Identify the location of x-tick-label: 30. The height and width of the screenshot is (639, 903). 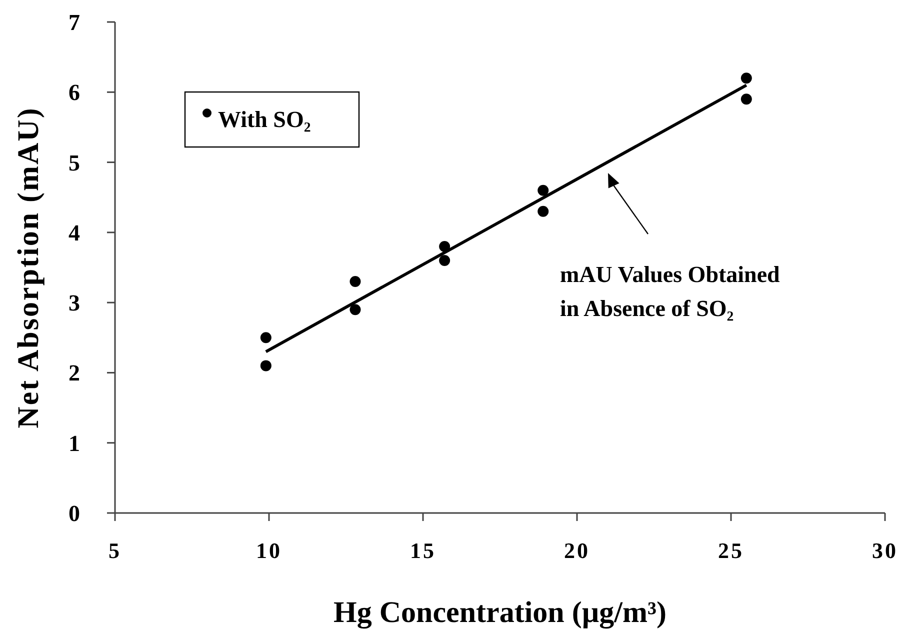
(885, 550).